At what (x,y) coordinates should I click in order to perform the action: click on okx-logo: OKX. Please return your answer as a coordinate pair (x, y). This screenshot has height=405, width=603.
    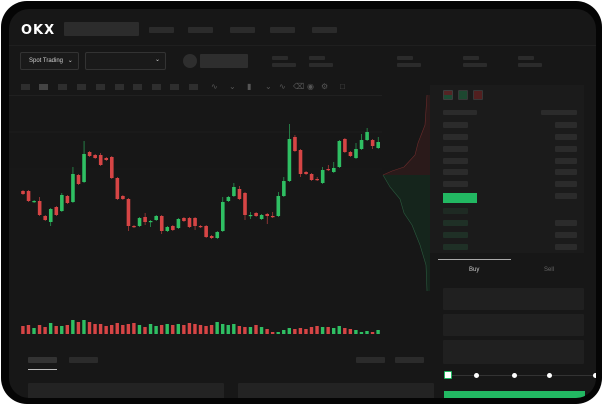
    Looking at the image, I should click on (38, 30).